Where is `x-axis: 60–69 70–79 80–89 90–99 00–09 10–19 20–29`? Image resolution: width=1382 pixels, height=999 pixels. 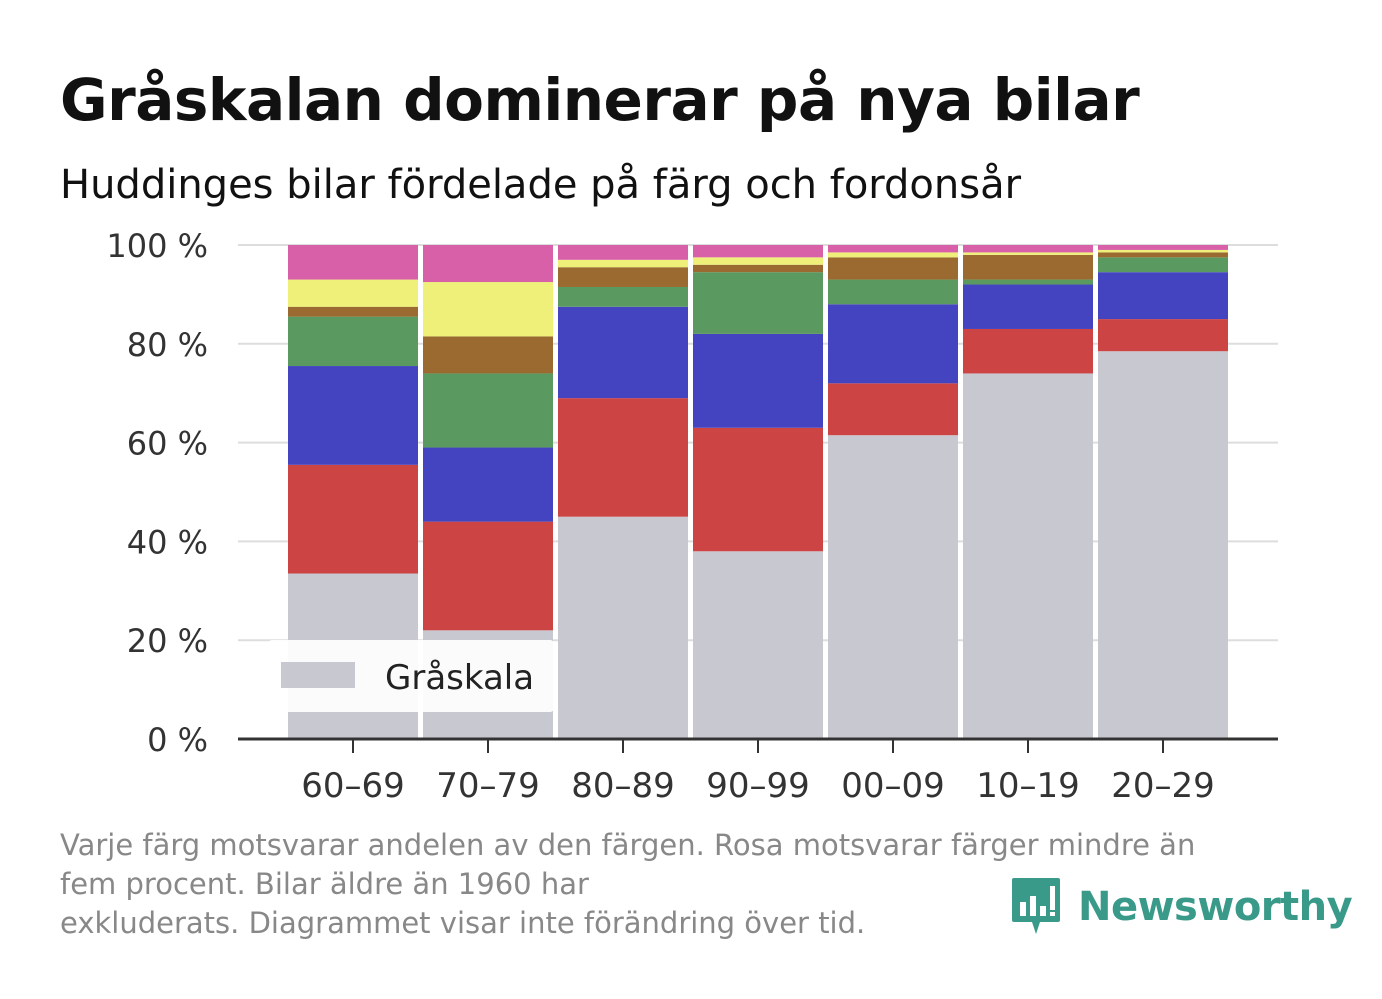
x-axis: 60–69 70–79 80–89 90–99 00–09 10–19 20–29 is located at coordinates (758, 771).